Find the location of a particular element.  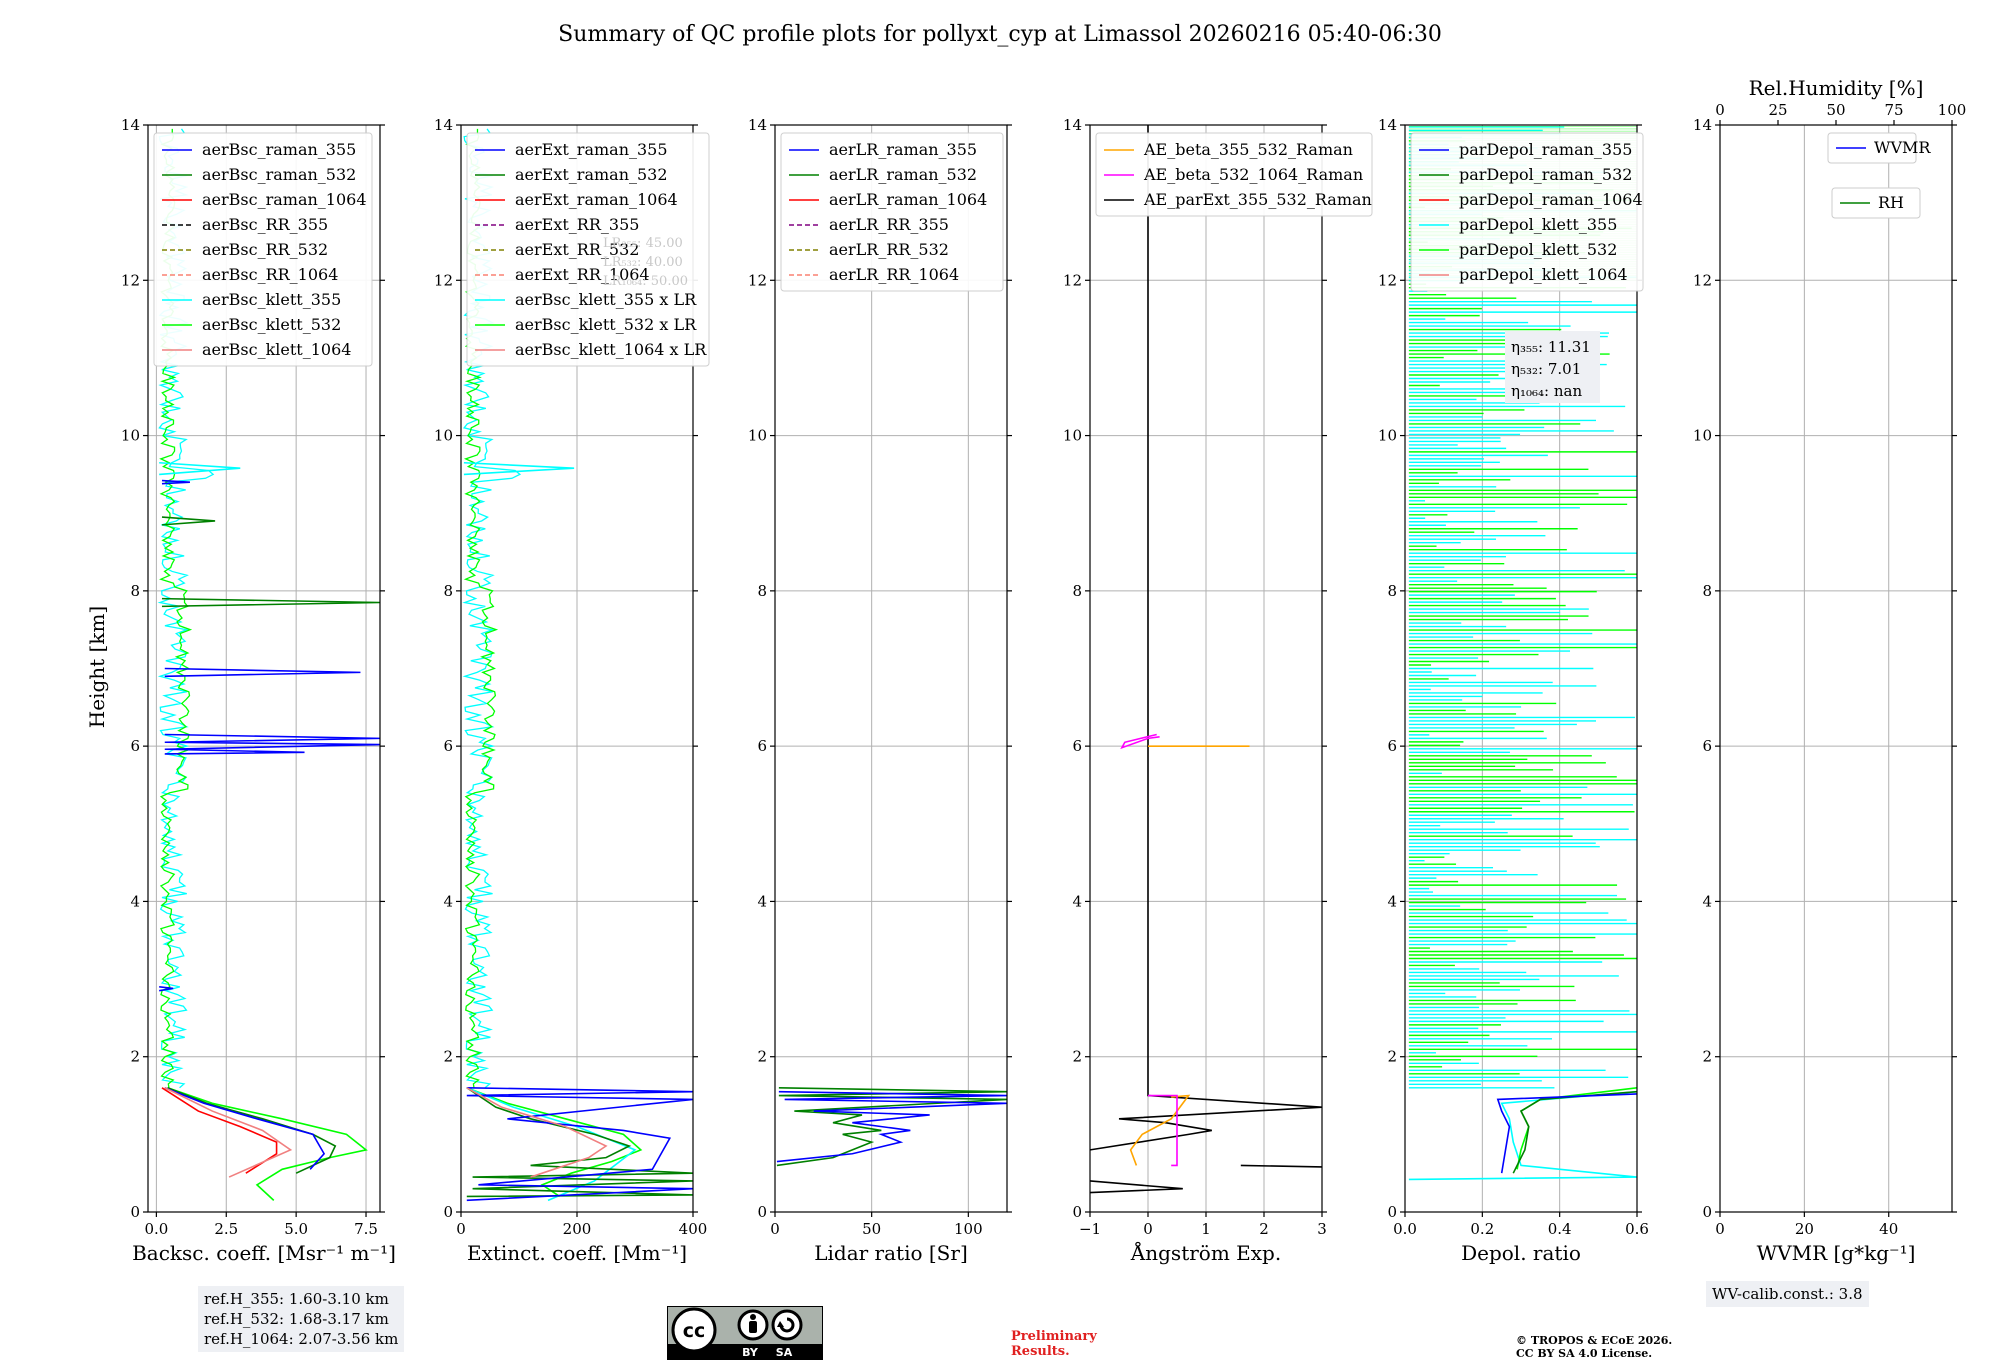

legend-label: aerBsc_RR_532 is located at coordinates (265, 249).